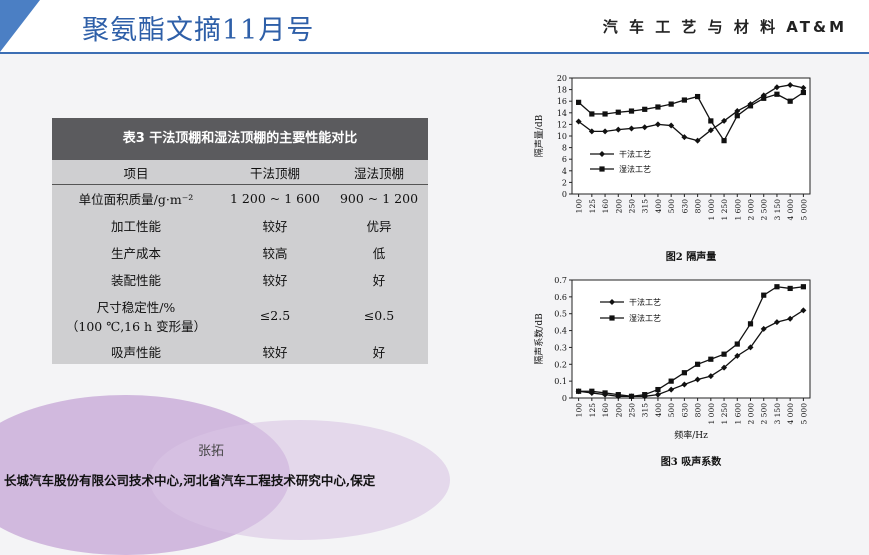 This screenshot has height=555, width=869. I want to click on column-header: 湿法顶棚, so click(379, 172).